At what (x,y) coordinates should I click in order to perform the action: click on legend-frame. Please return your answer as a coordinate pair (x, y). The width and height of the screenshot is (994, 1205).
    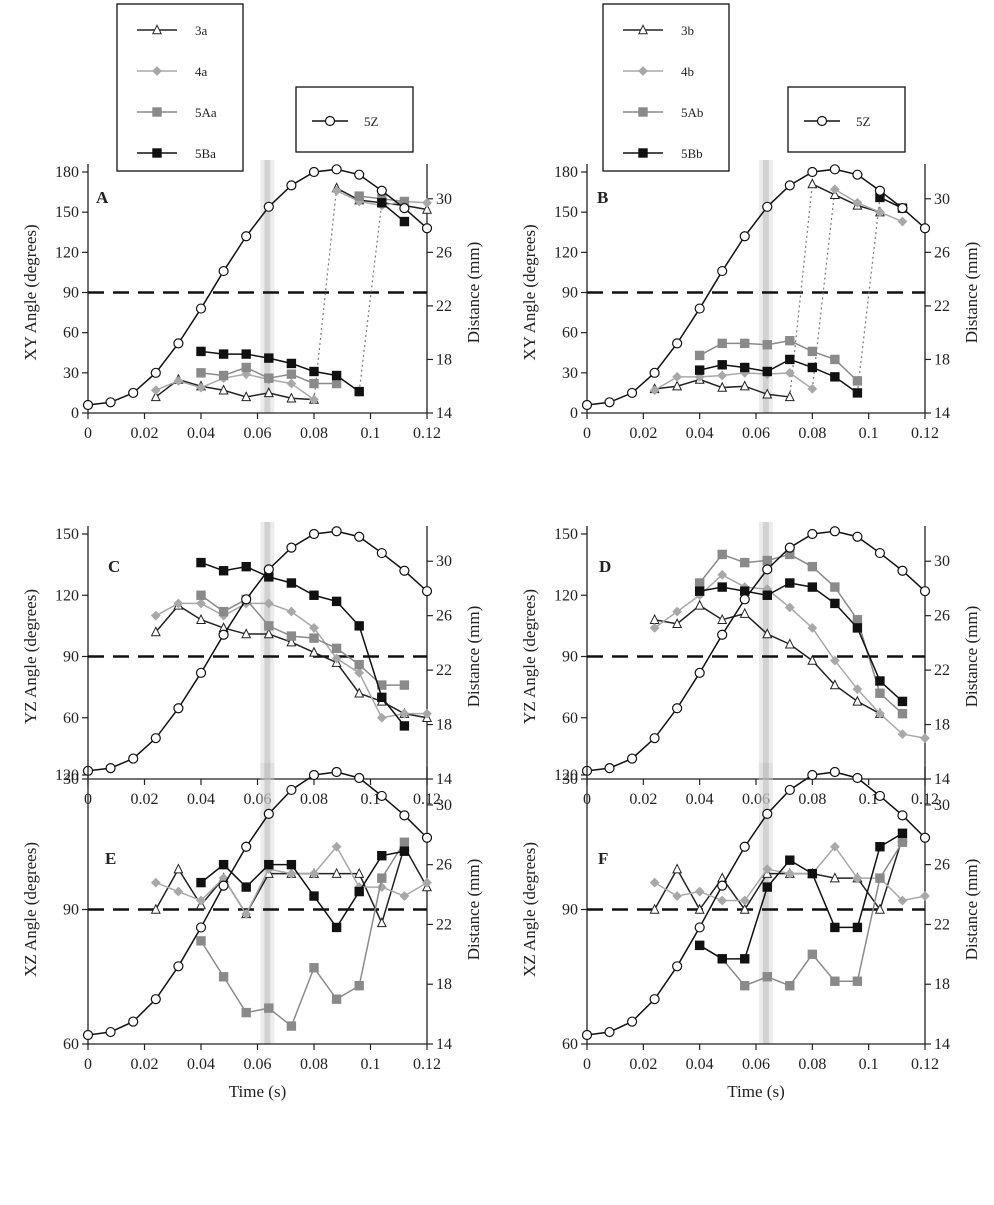
    Looking at the image, I should click on (666, 87).